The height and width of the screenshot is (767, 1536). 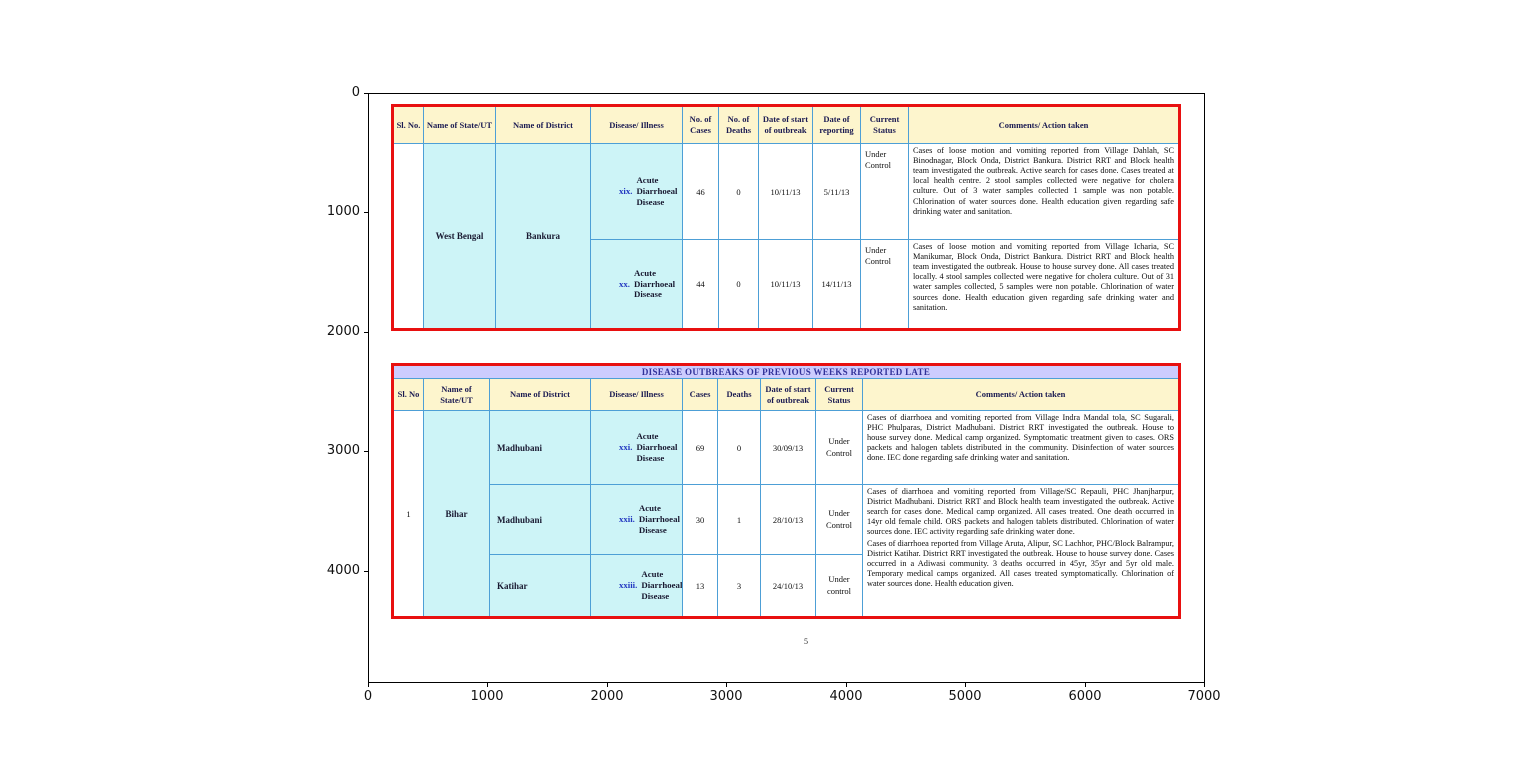 What do you see at coordinates (343, 331) in the screenshot?
I see `y-tick-label: 2000` at bounding box center [343, 331].